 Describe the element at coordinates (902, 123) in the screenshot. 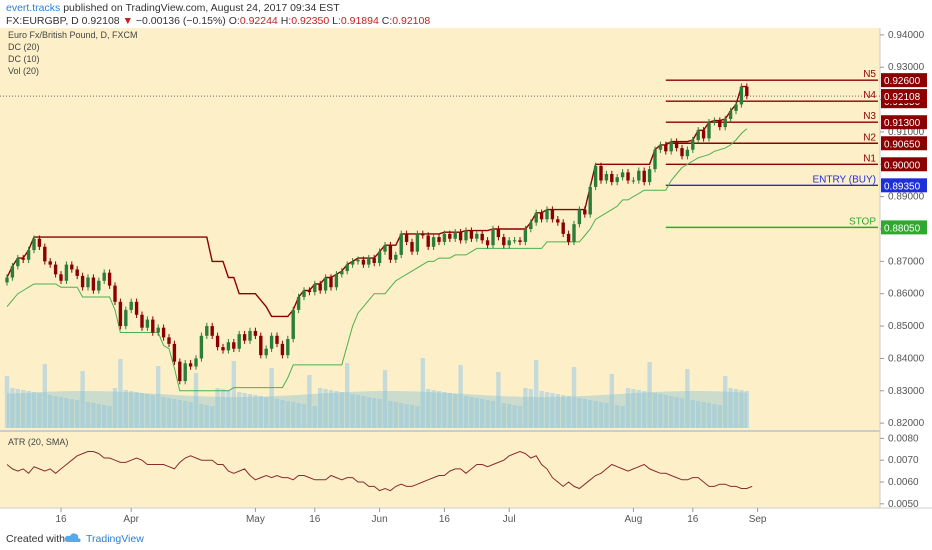

I see `price-tag-text: 0.91300` at that location.